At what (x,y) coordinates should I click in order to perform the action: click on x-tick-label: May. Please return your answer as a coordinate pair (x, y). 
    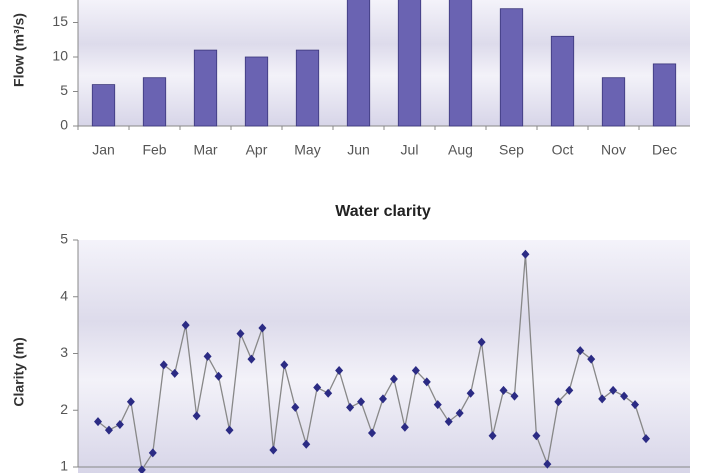
    Looking at the image, I should click on (307, 150).